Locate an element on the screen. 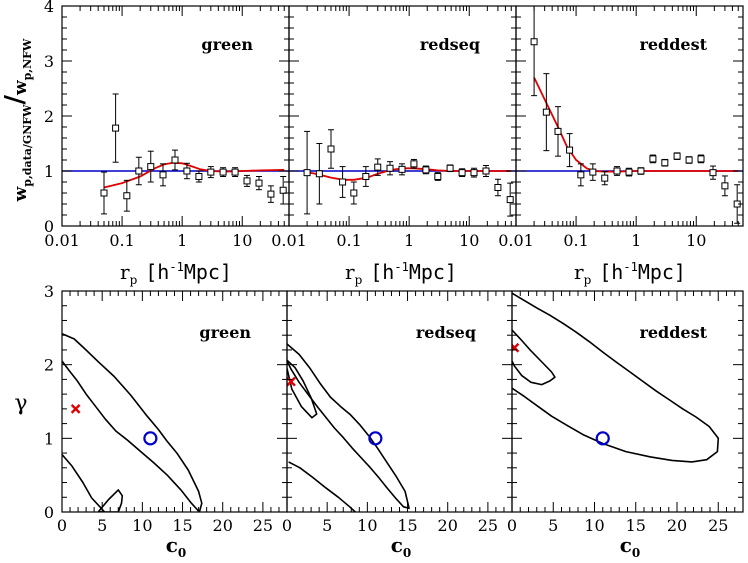 Image resolution: width=748 pixels, height=563 pixels. y-tick-label: 2 is located at coordinates (49, 365).